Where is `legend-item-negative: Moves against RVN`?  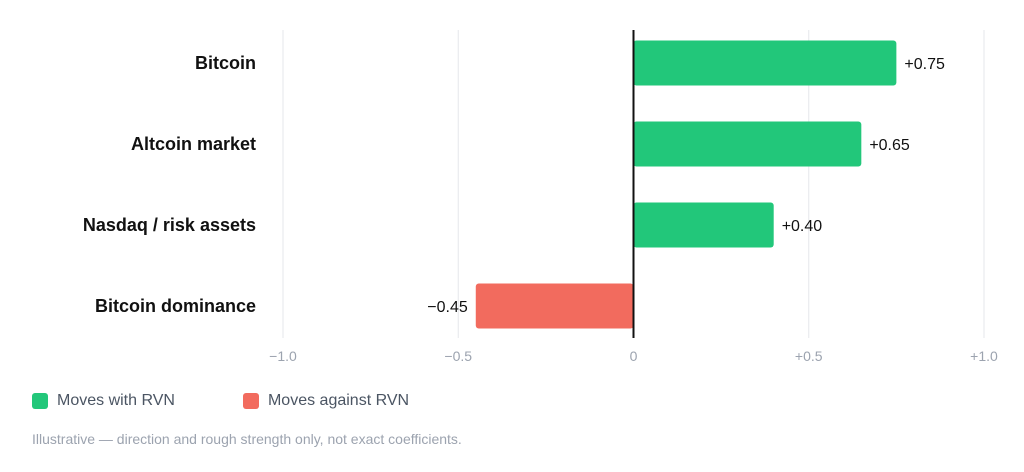
legend-item-negative: Moves against RVN is located at coordinates (326, 401).